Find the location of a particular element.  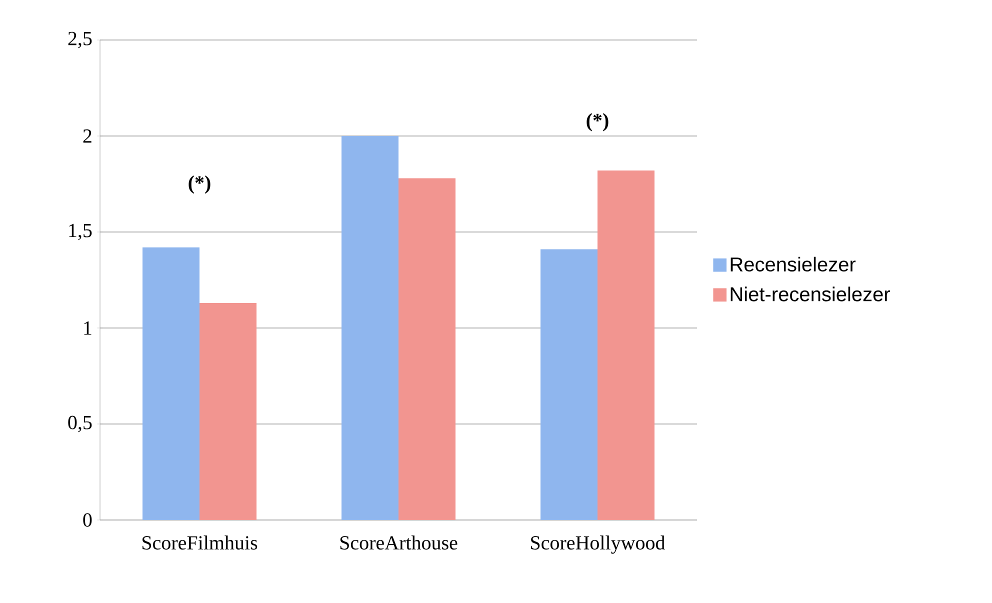

y-tick-label: 0,5 is located at coordinates (80, 424).